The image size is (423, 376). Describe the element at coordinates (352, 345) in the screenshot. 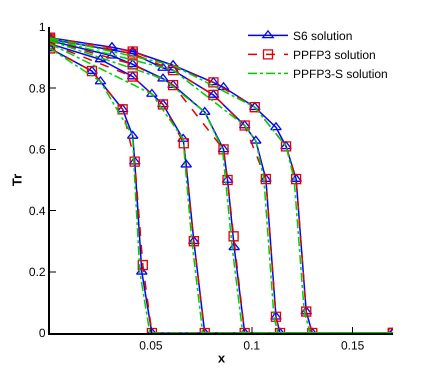

I see `x-tick-label: 0.15` at that location.